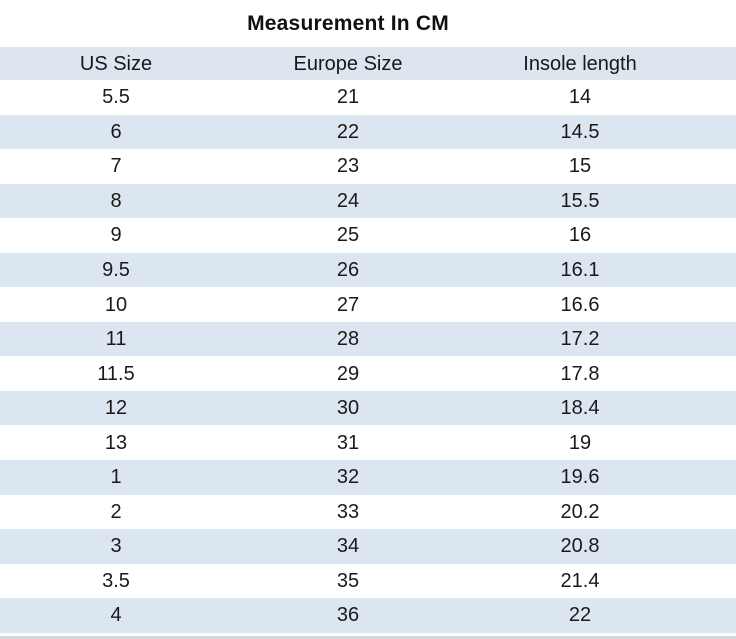  I want to click on table-row: 11 28 17.2, so click(368, 339).